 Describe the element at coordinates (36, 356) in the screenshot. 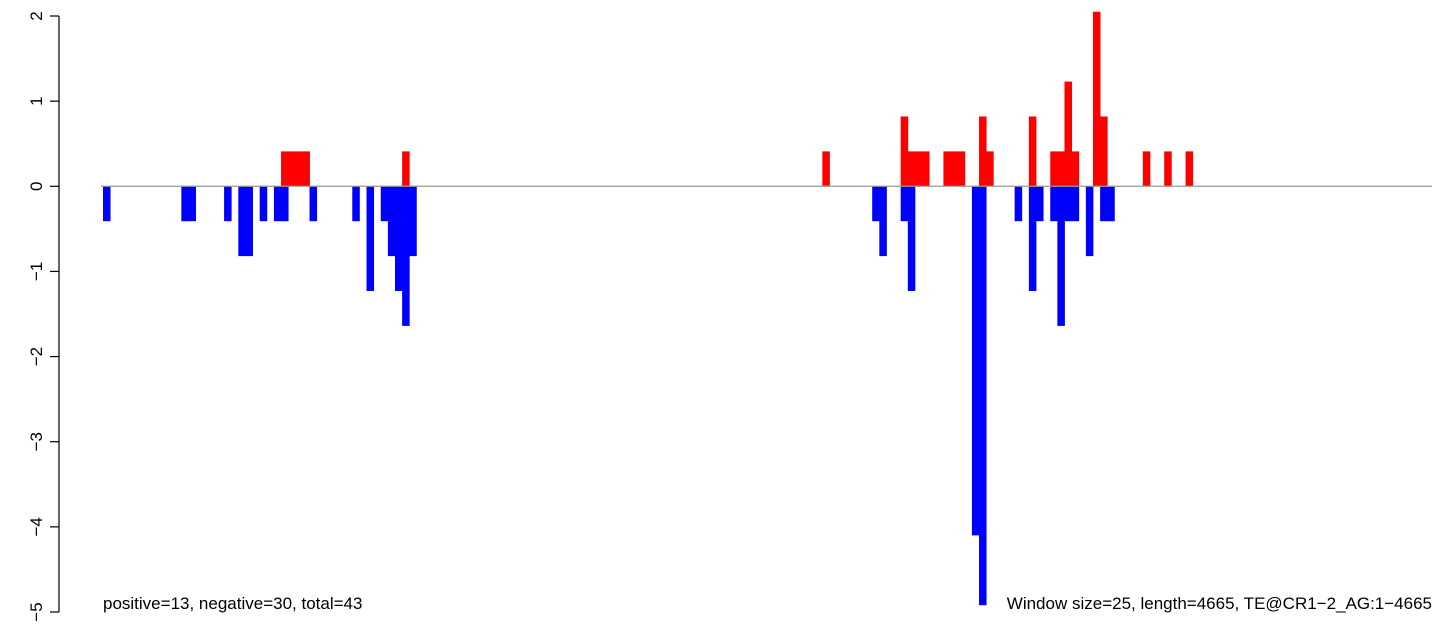

I see `y-tick-label: −2` at that location.